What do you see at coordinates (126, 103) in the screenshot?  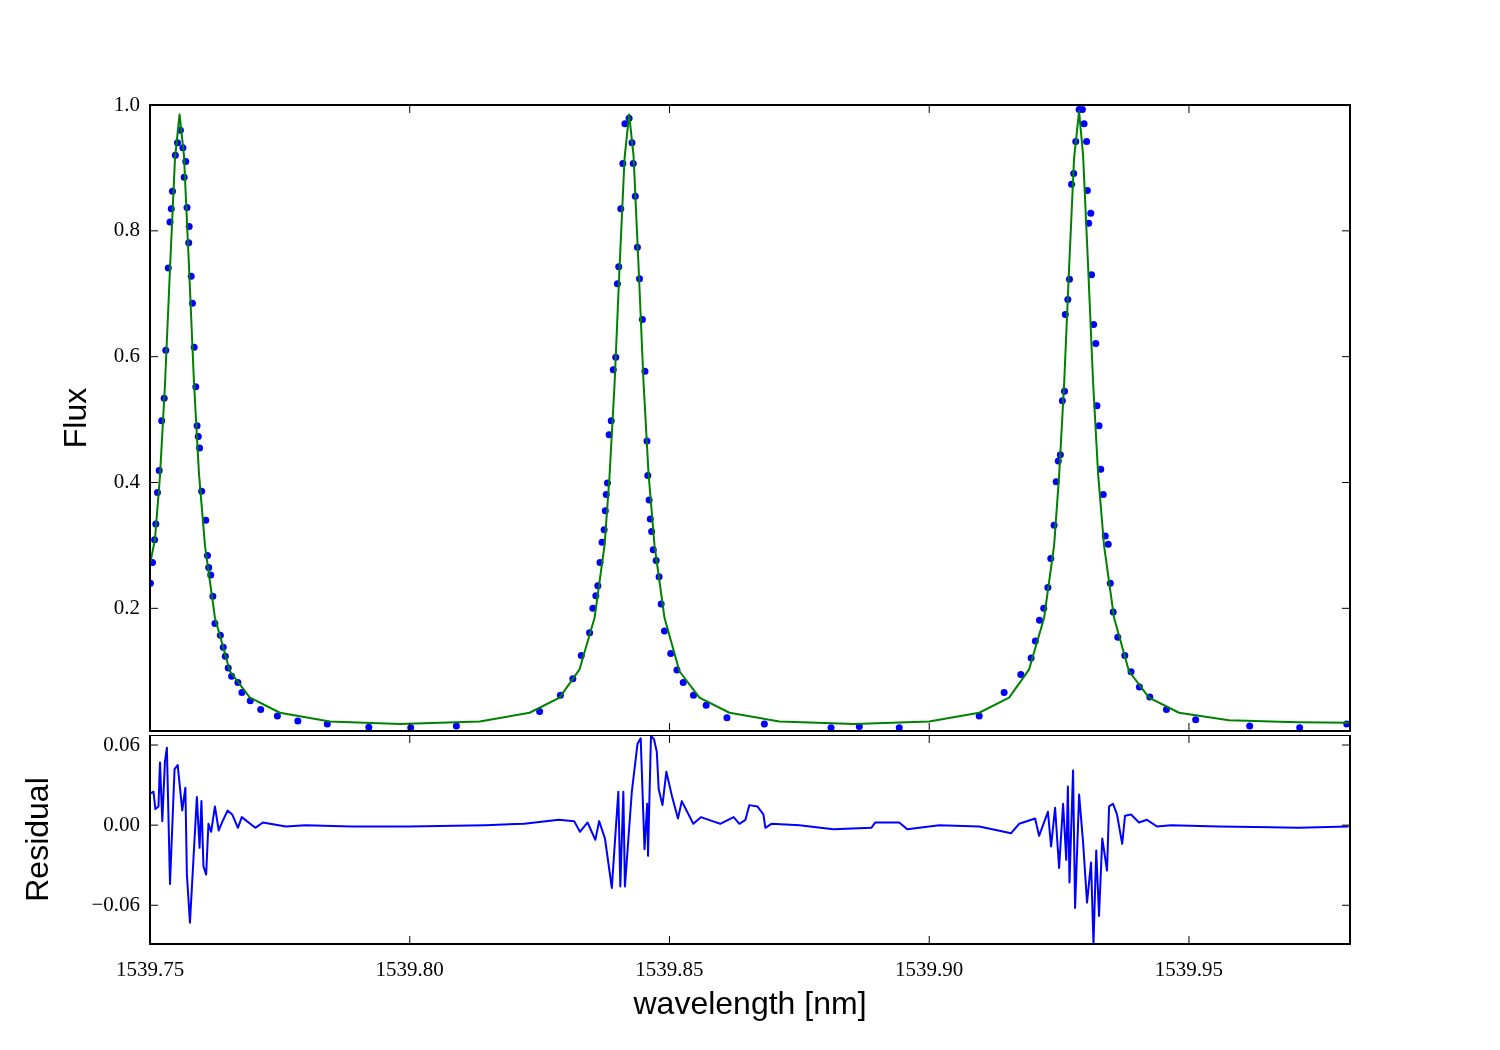 I see `y-tick-label: 1.0` at bounding box center [126, 103].